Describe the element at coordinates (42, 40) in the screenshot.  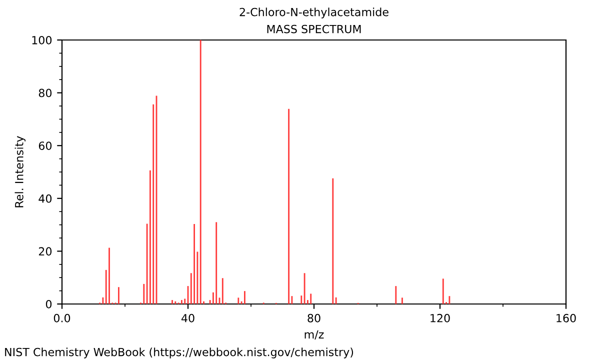
I see `y-tick-label: 100` at that location.